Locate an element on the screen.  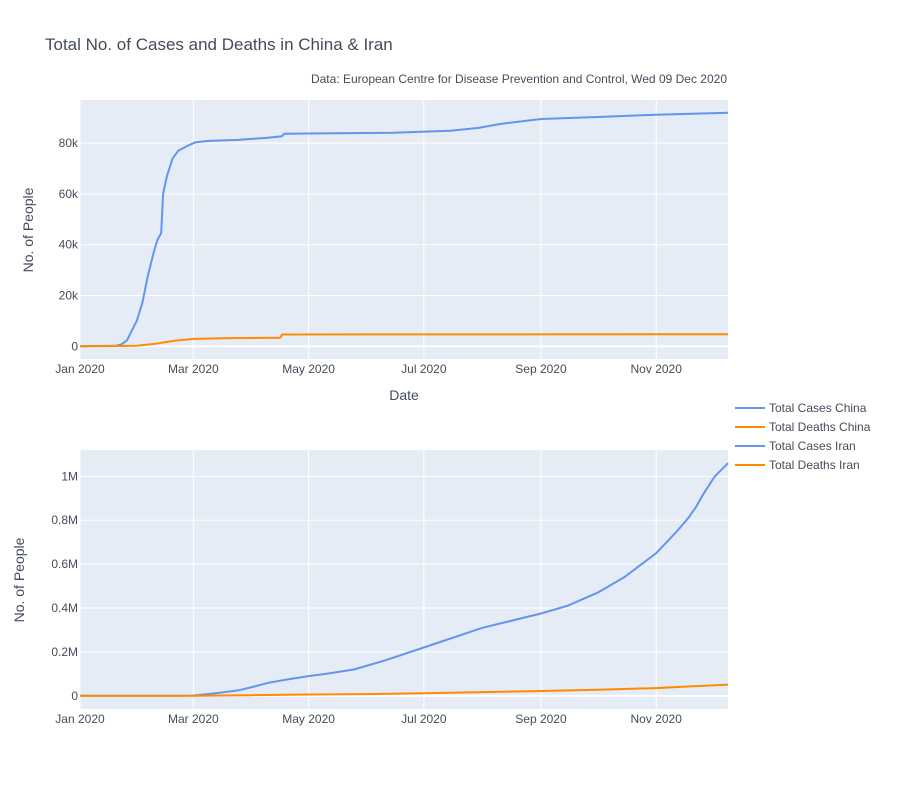
iran-y-axis-title: No. of People is located at coordinates (19, 579).